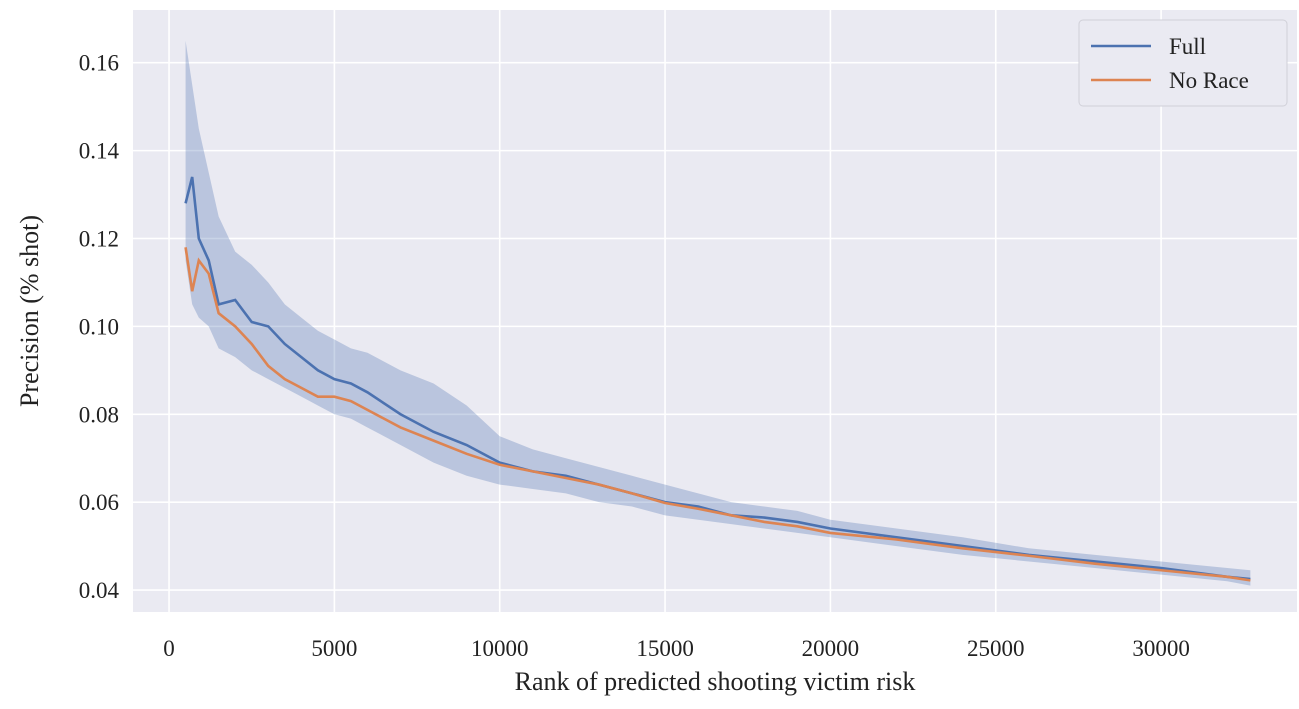  What do you see at coordinates (169, 648) in the screenshot?
I see `x-tick-label: 0` at bounding box center [169, 648].